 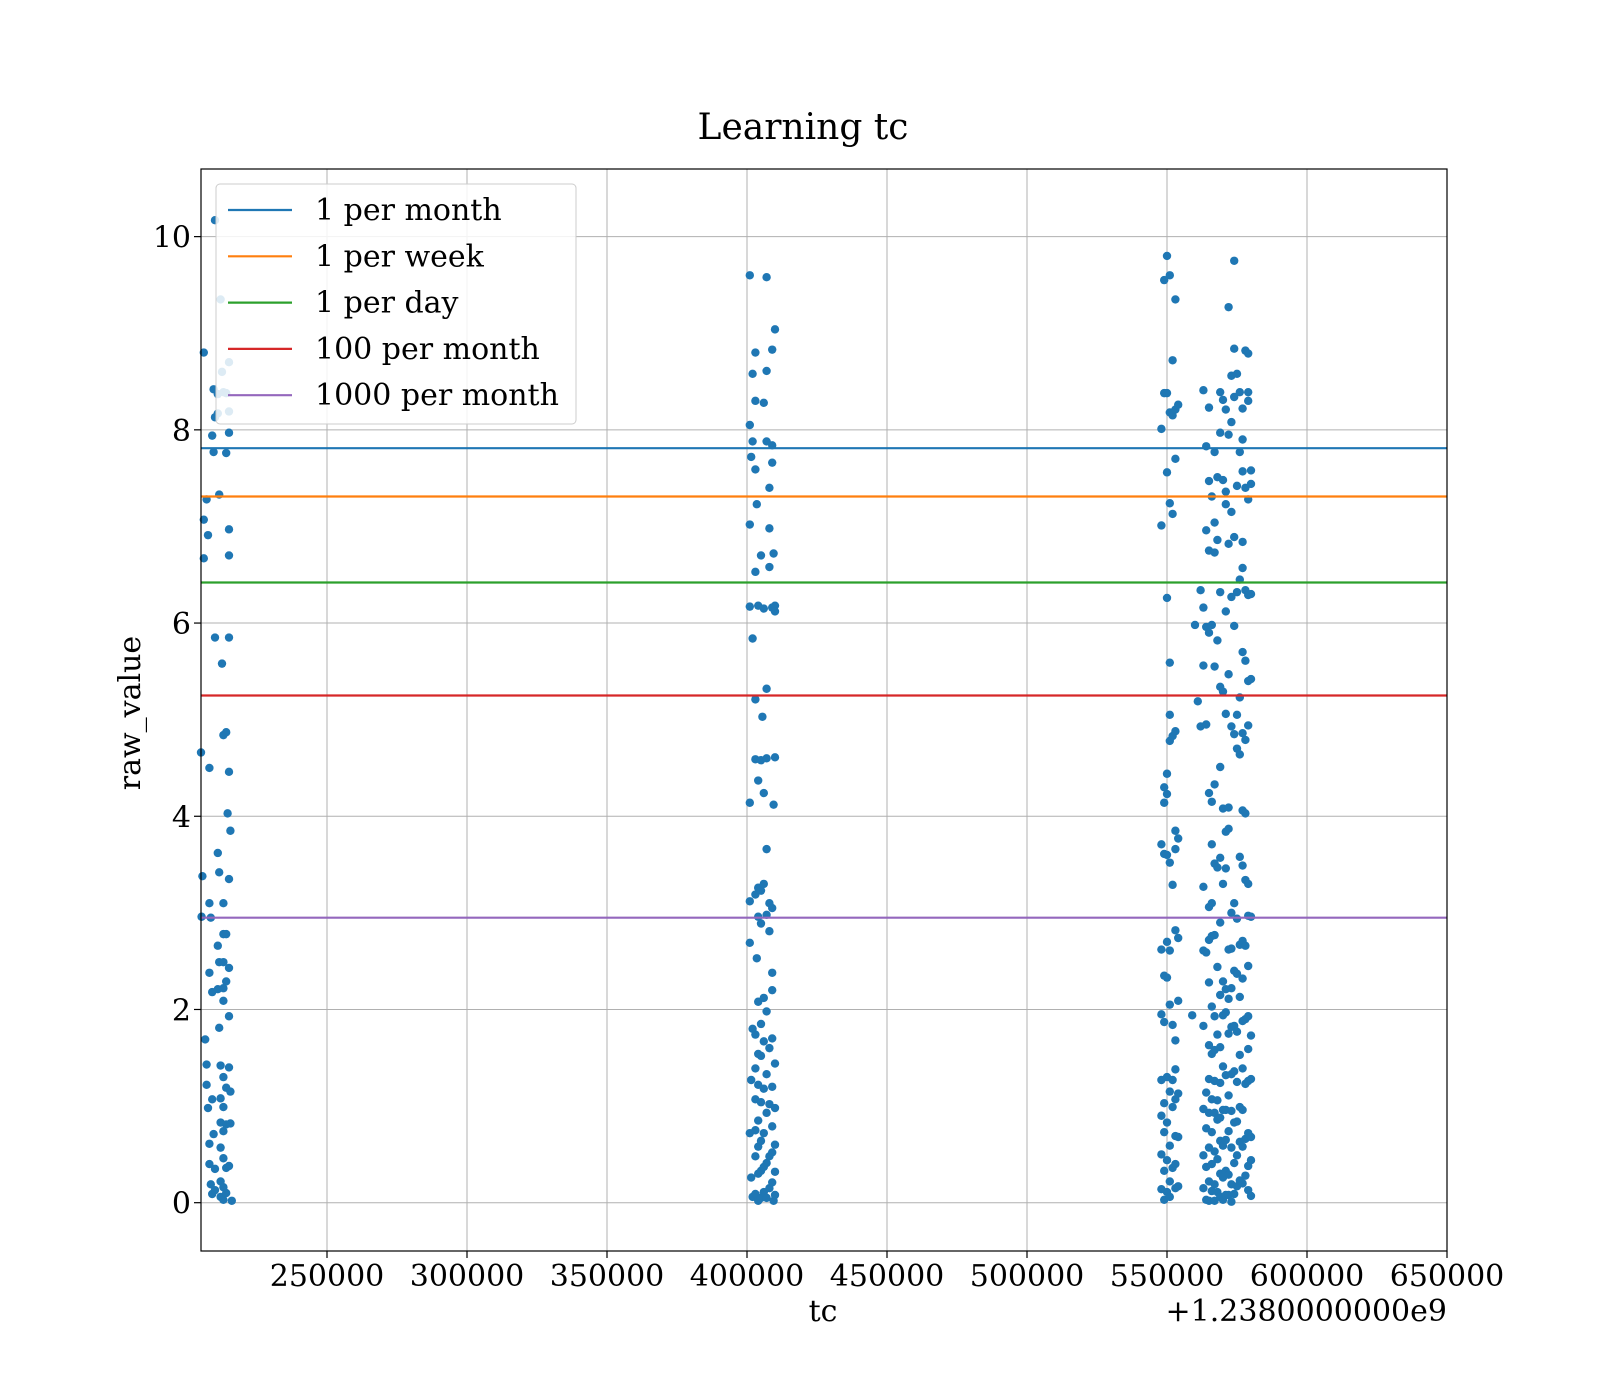 I want to click on legend-label: 1 per day, so click(x=387, y=303).